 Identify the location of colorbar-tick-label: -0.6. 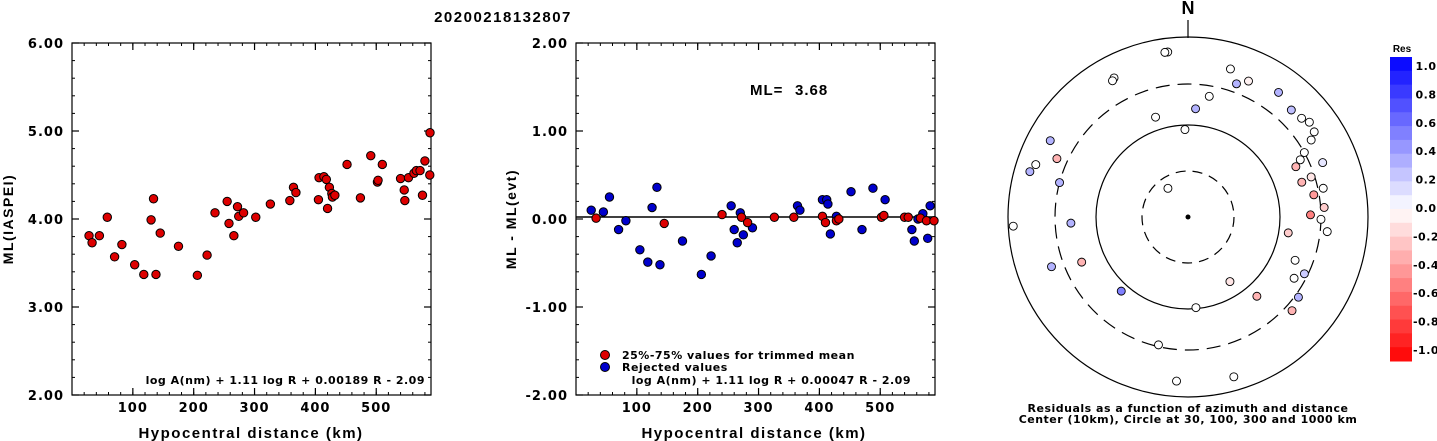
(1425, 293).